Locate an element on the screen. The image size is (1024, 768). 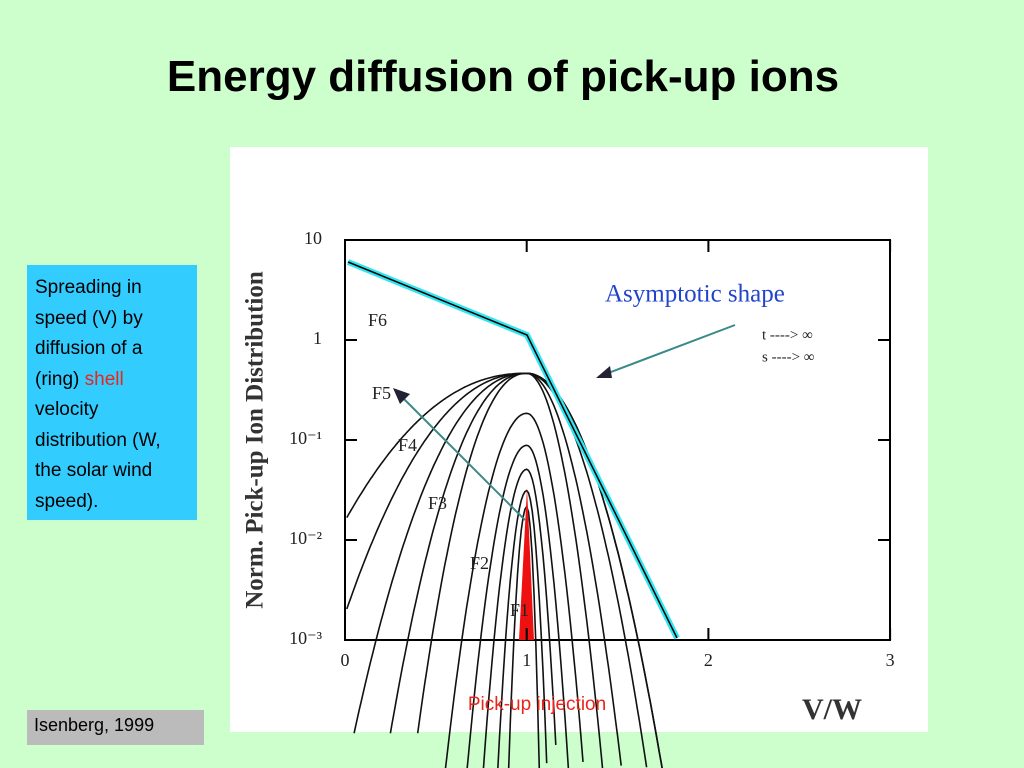
diffusion-arrow is located at coordinates (462, 457).